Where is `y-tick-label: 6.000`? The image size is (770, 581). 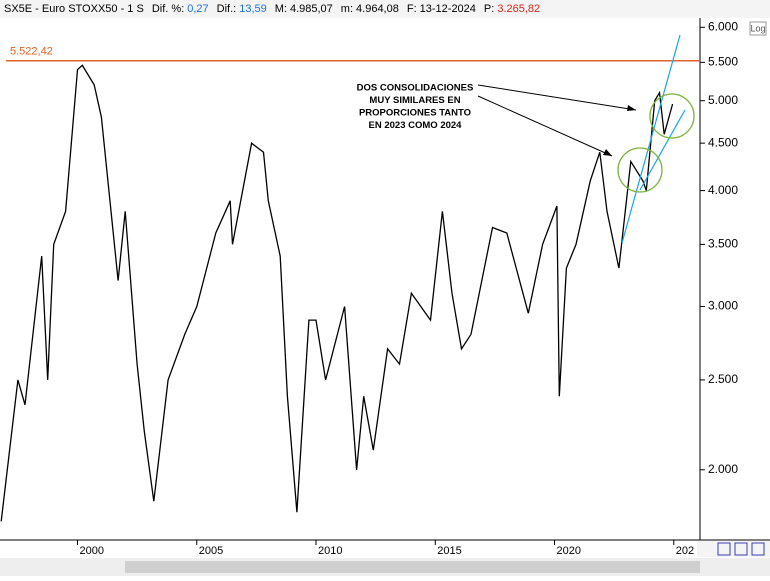
y-tick-label: 6.000 is located at coordinates (723, 26).